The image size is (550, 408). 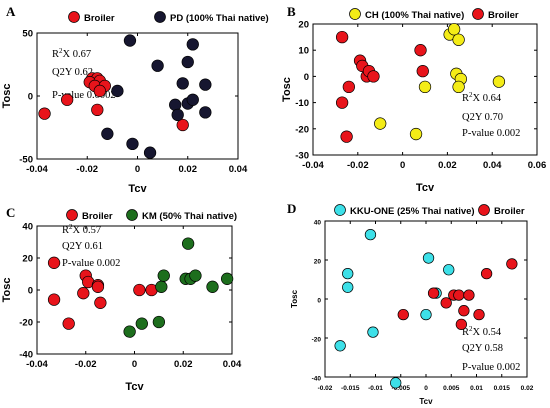 What do you see at coordinates (302, 156) in the screenshot?
I see `y-tick-label: -30` at bounding box center [302, 156].